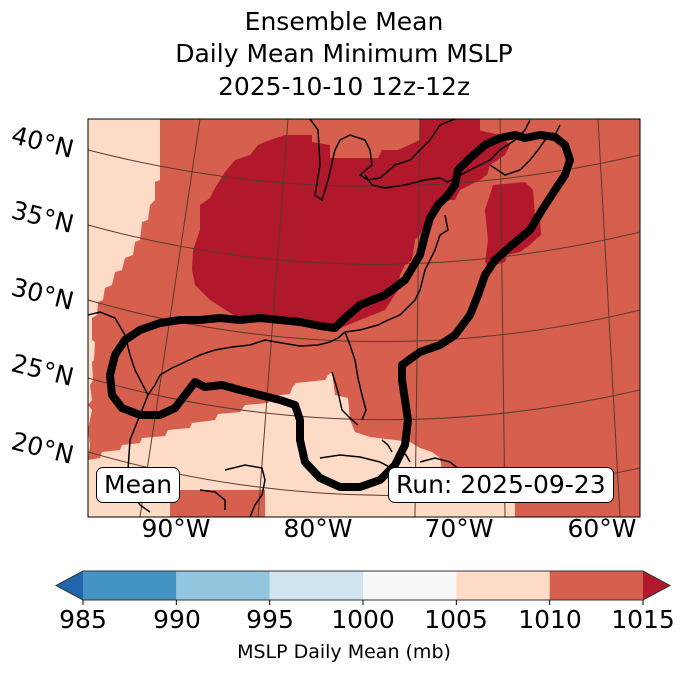  I want to click on colorbar-label: MSLP Daily Mean (mb), so click(344, 652).